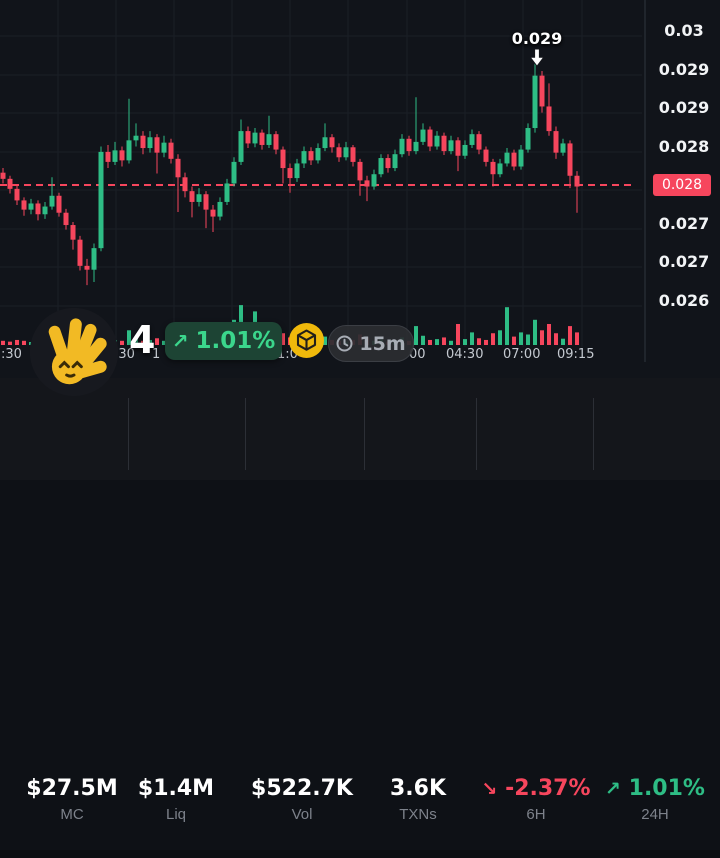 This screenshot has height=858, width=720. Describe the element at coordinates (465, 354) in the screenshot. I see `time-axis-label: 04:30` at that location.